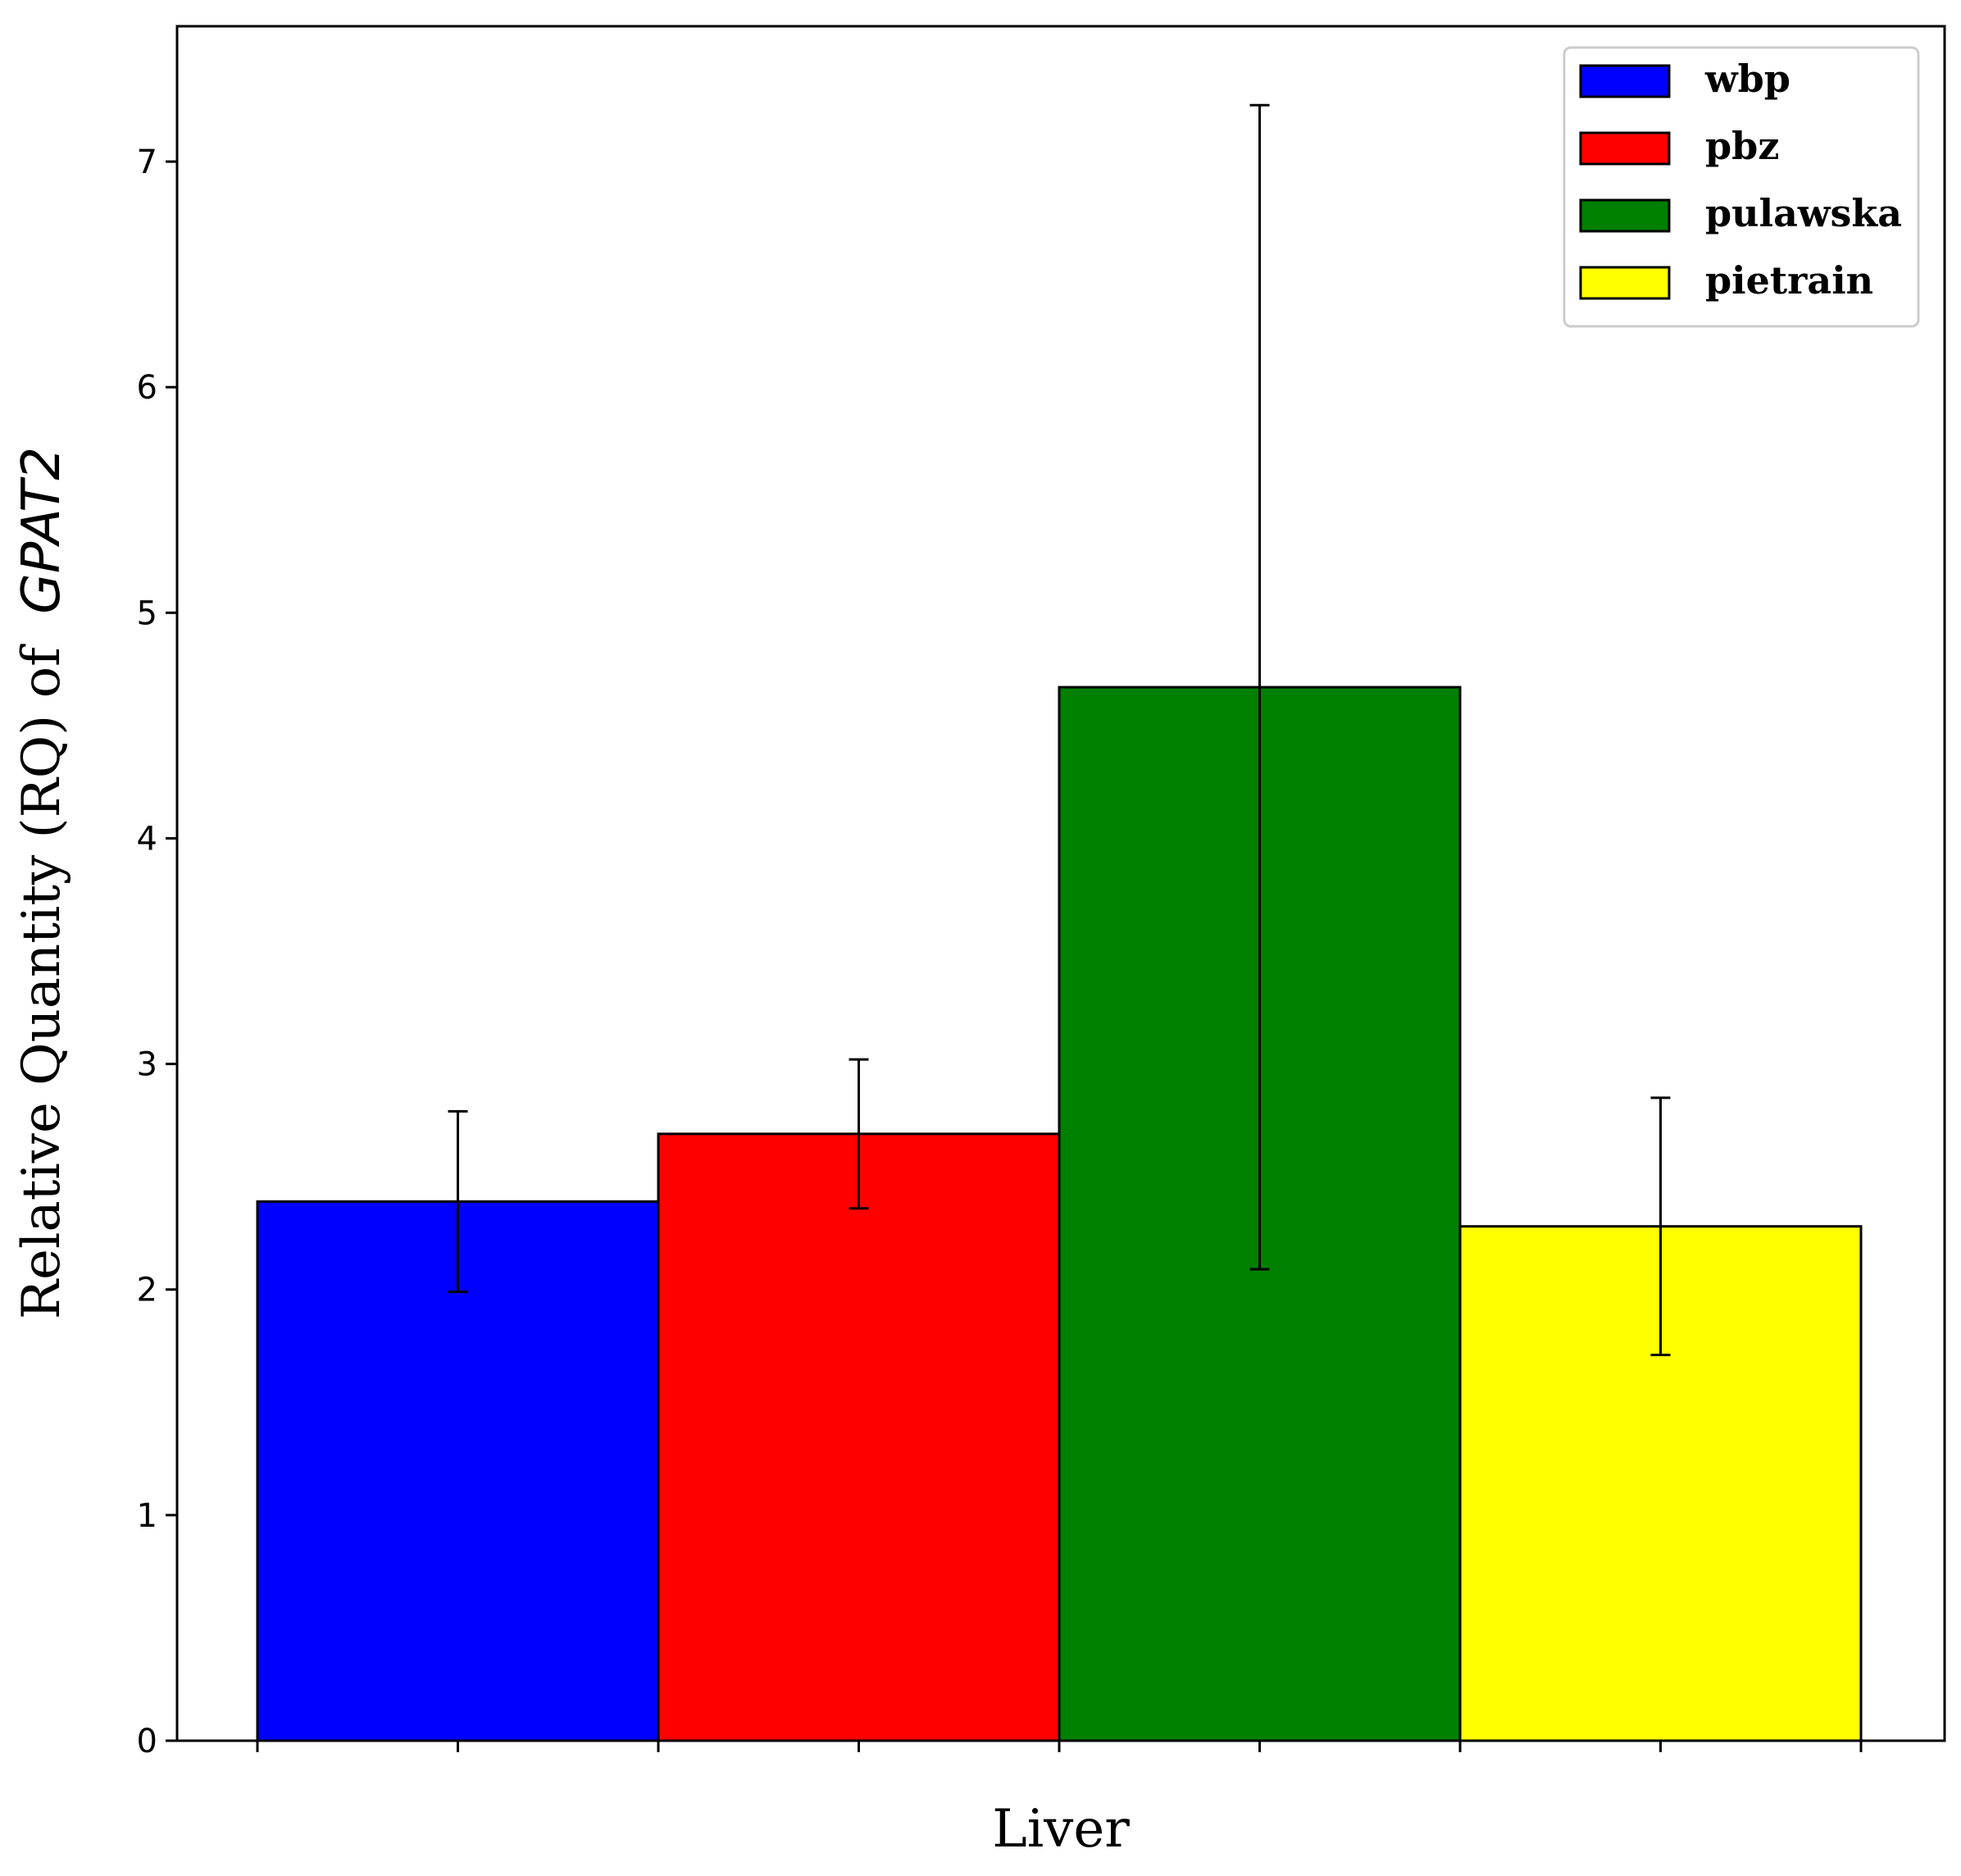 This screenshot has height=1876, width=1961. What do you see at coordinates (1742, 146) in the screenshot?
I see `legend-label-pbz: pbz` at bounding box center [1742, 146].